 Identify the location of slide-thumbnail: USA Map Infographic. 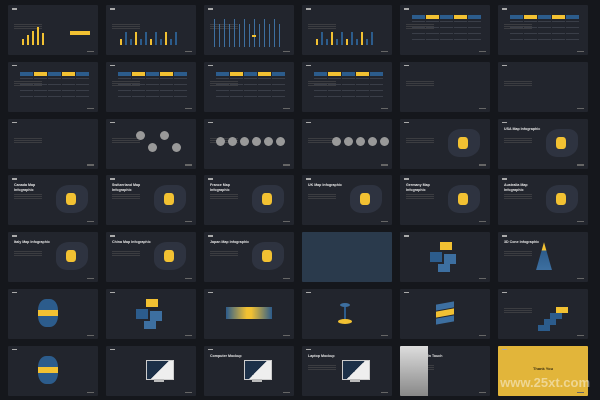
(543, 143).